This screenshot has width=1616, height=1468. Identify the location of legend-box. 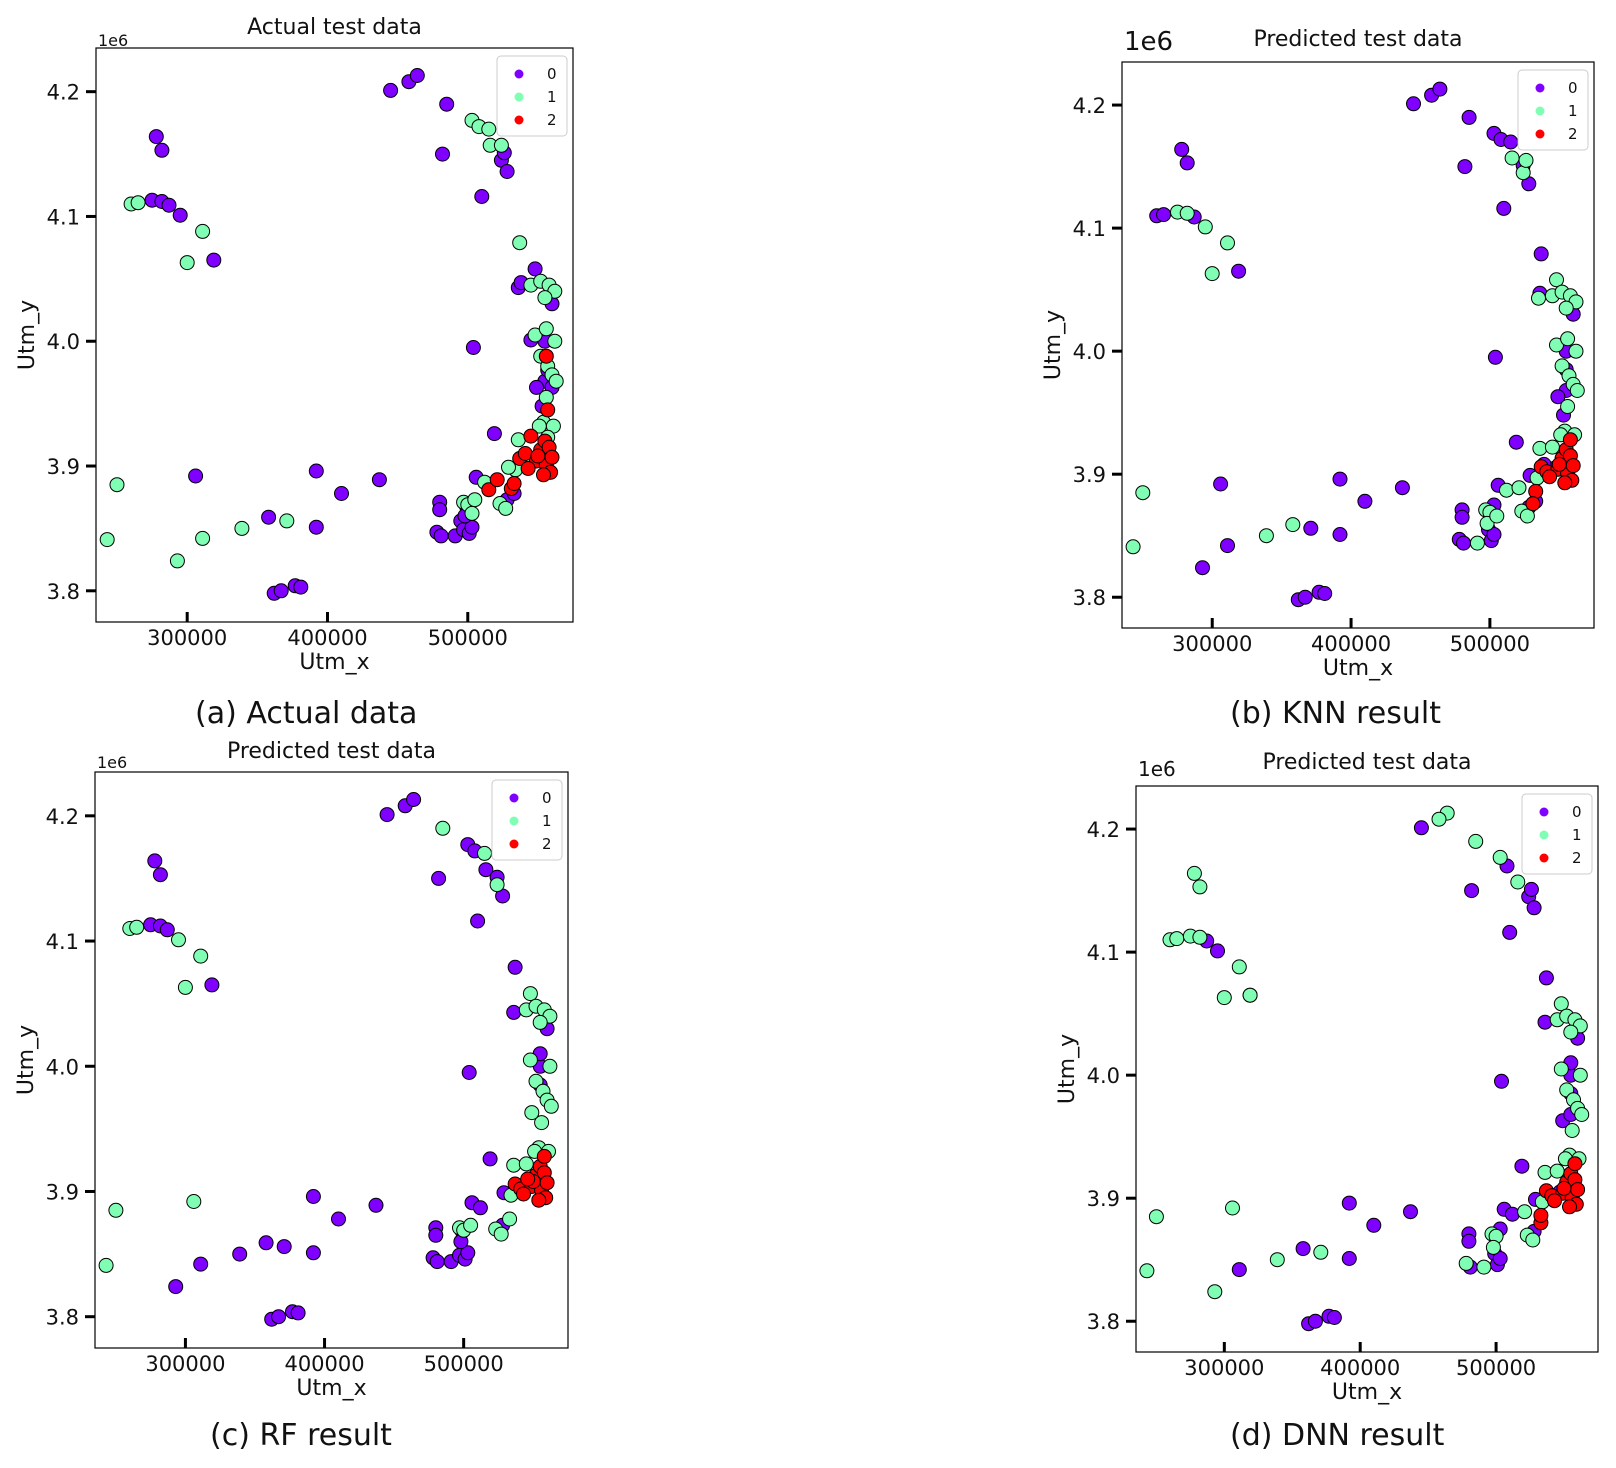
(532, 96).